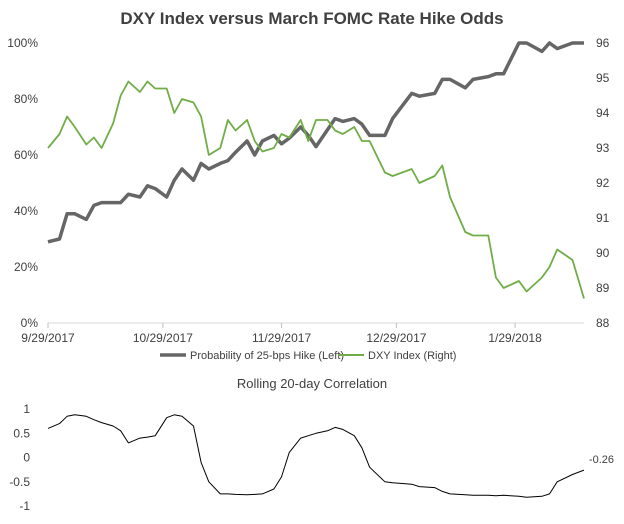 This screenshot has width=624, height=524. What do you see at coordinates (603, 183) in the screenshot?
I see `y-right-tick-label: 92` at bounding box center [603, 183].